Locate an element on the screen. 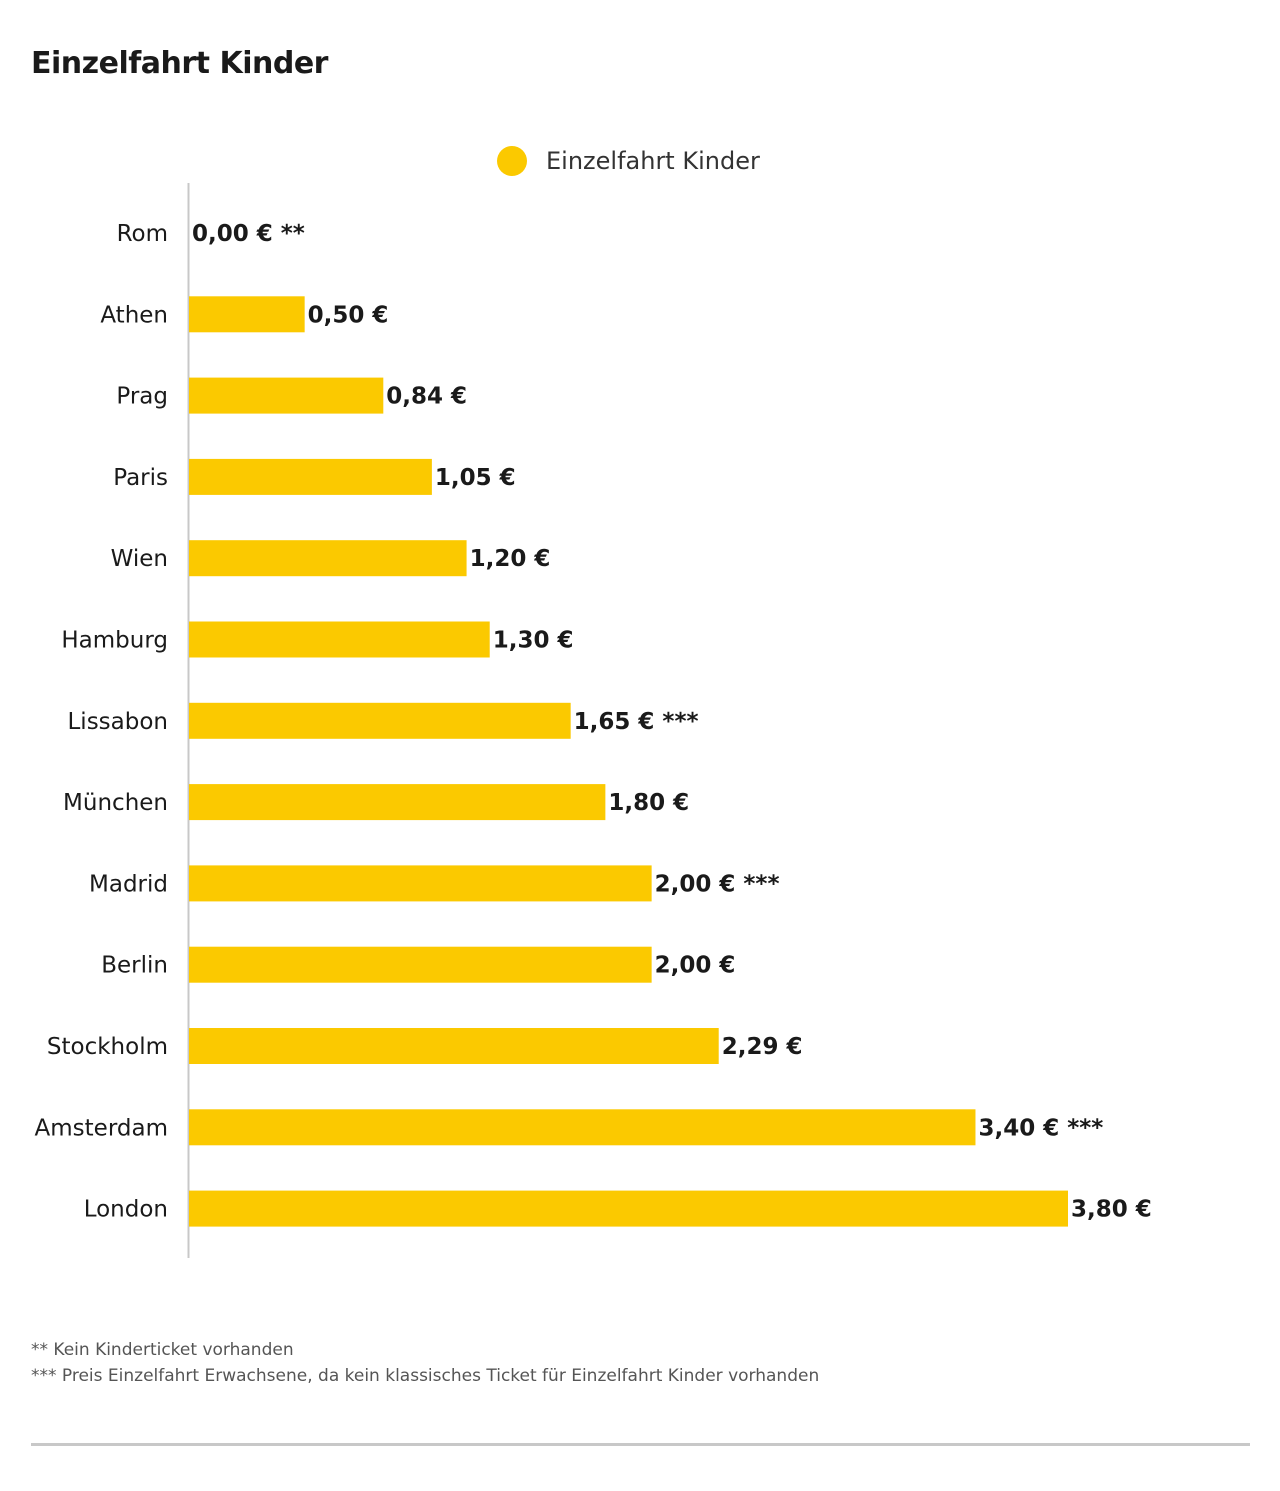 This screenshot has height=1491, width=1280. category-label: Paris is located at coordinates (140, 478).